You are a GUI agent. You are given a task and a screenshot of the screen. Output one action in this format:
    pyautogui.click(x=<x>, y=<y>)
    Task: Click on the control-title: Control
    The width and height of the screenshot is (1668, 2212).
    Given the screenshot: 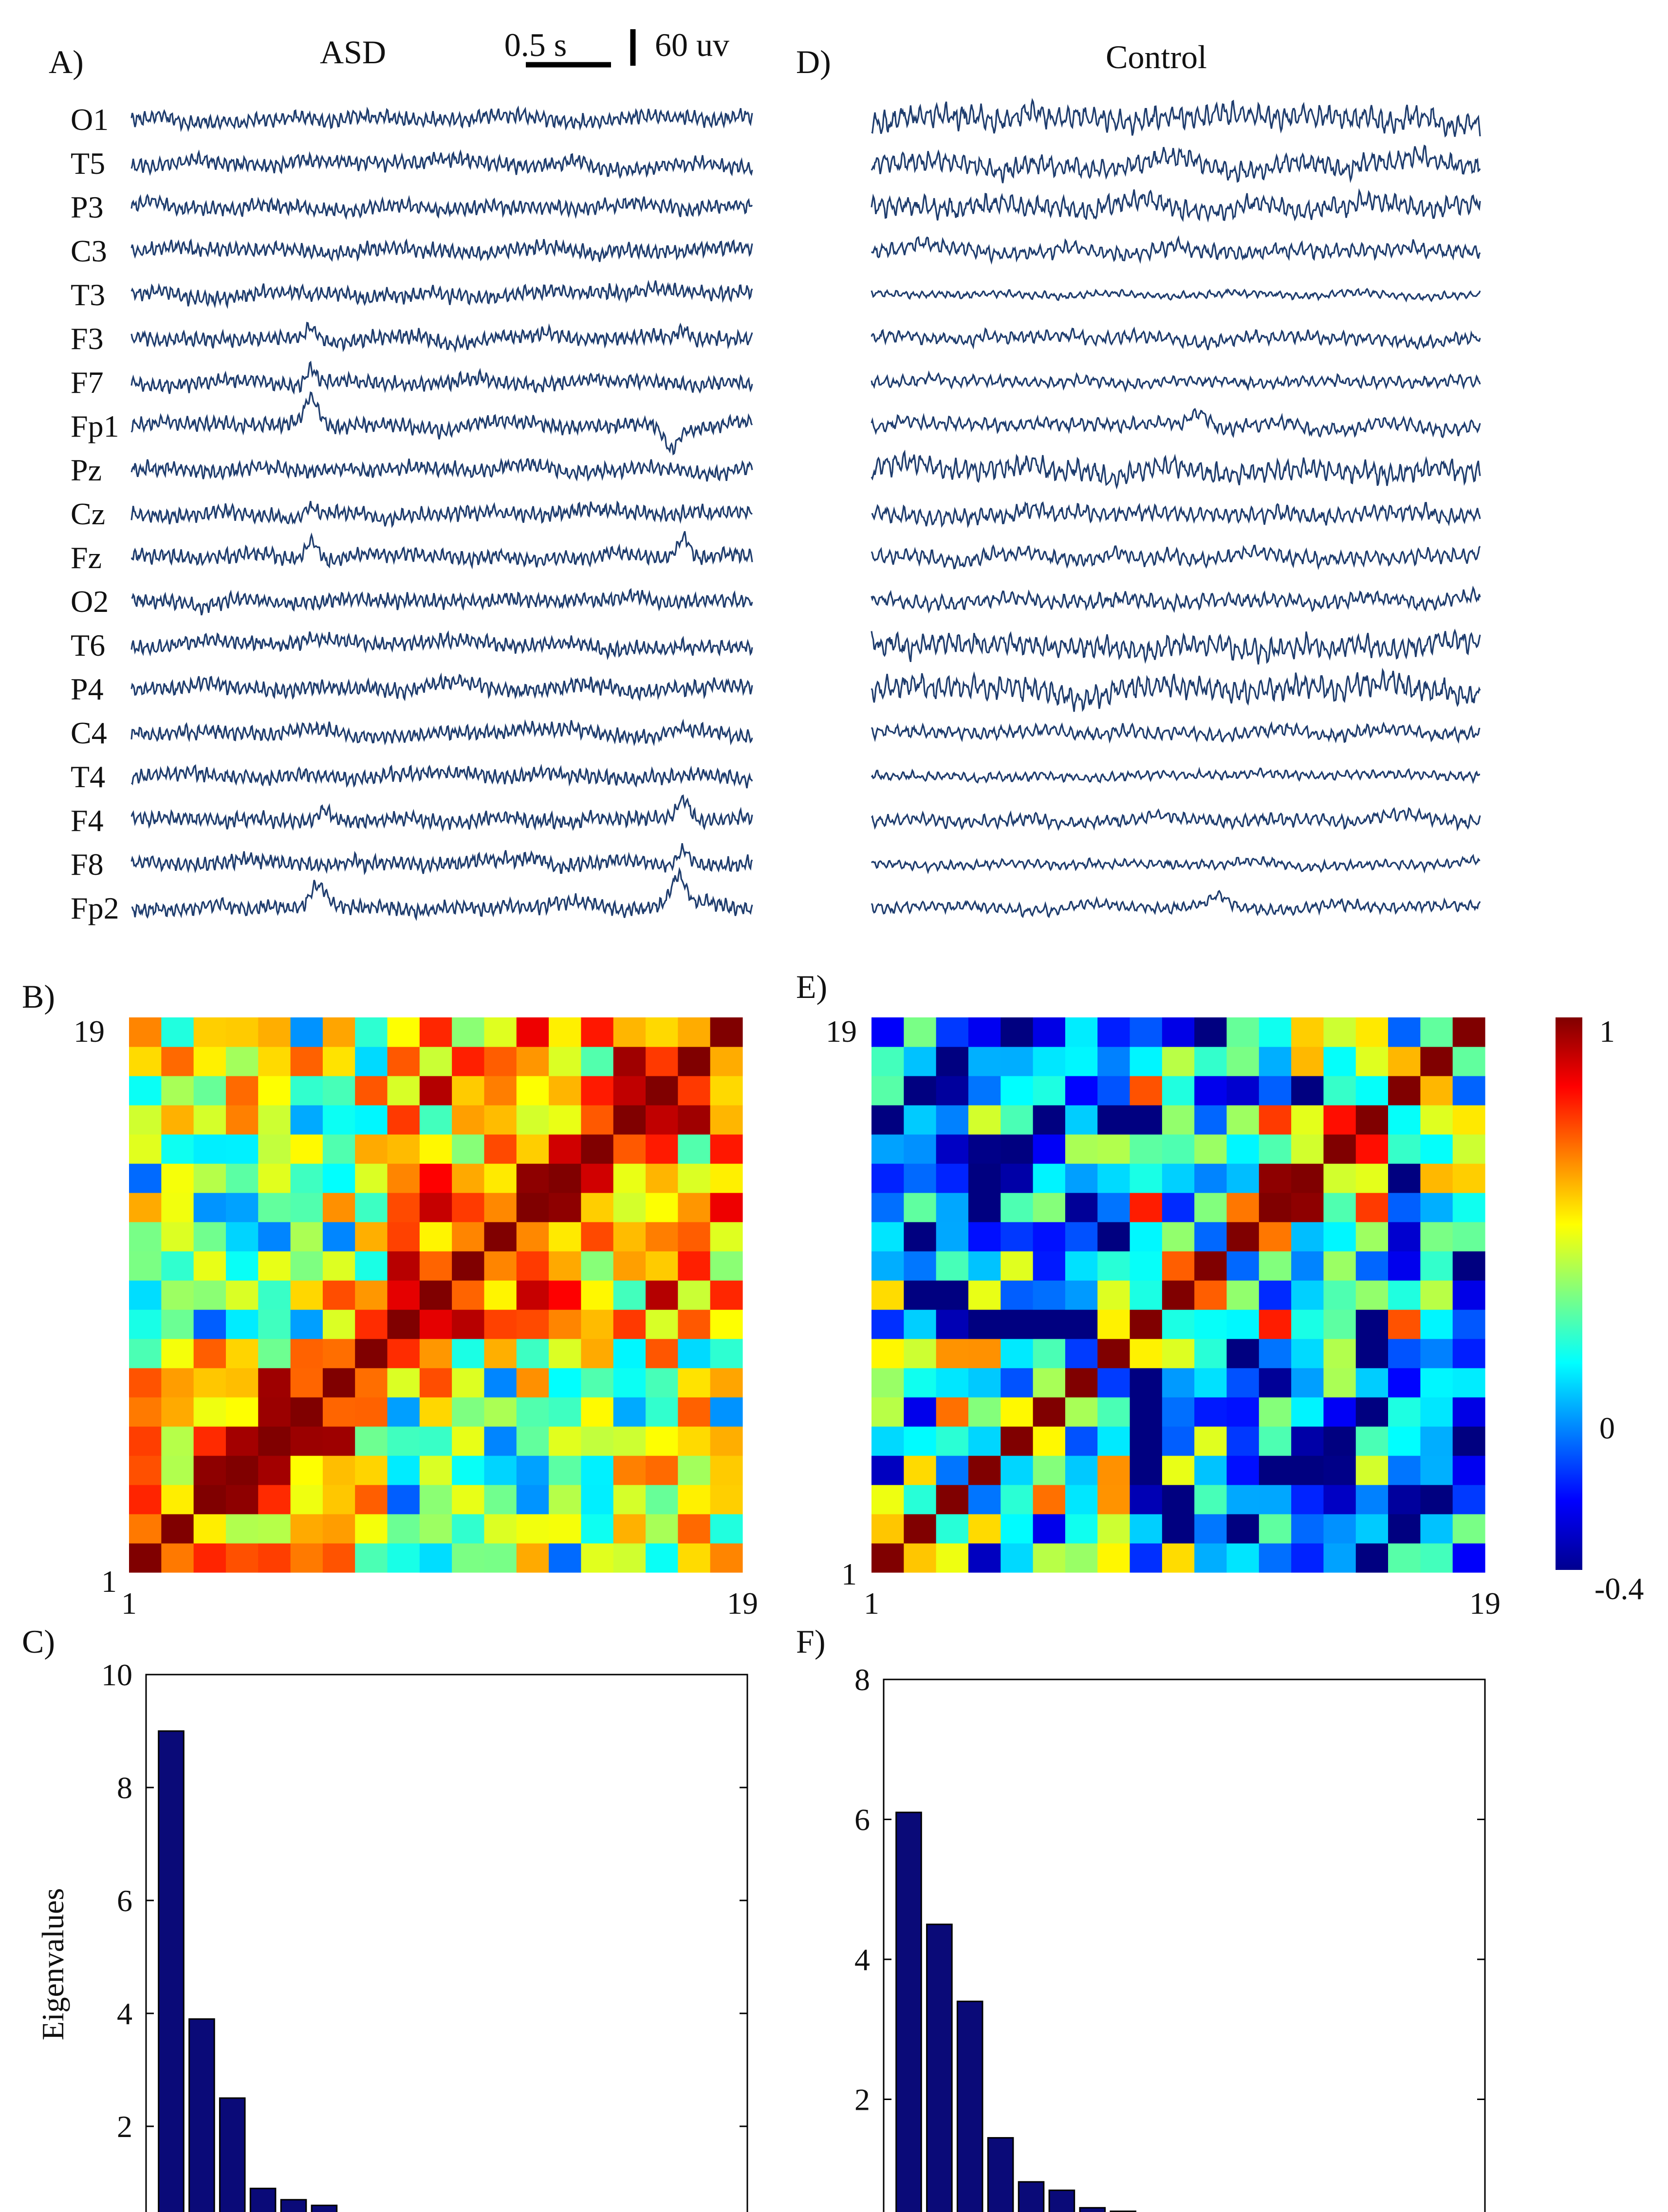 What is the action you would take?
    pyautogui.click(x=1156, y=56)
    